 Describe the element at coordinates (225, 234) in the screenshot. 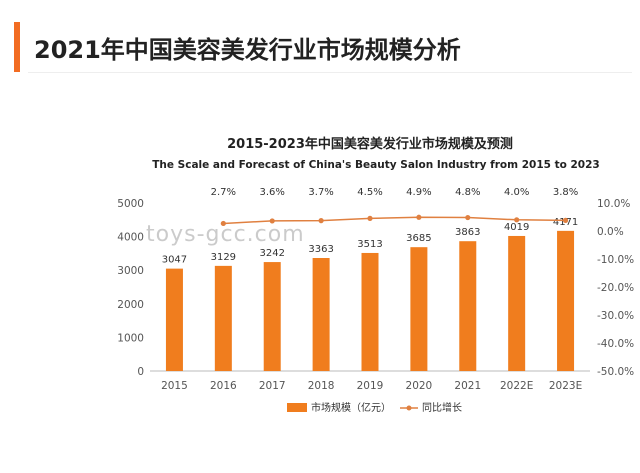

I see `watermark-text: toys-gcc.com` at that location.